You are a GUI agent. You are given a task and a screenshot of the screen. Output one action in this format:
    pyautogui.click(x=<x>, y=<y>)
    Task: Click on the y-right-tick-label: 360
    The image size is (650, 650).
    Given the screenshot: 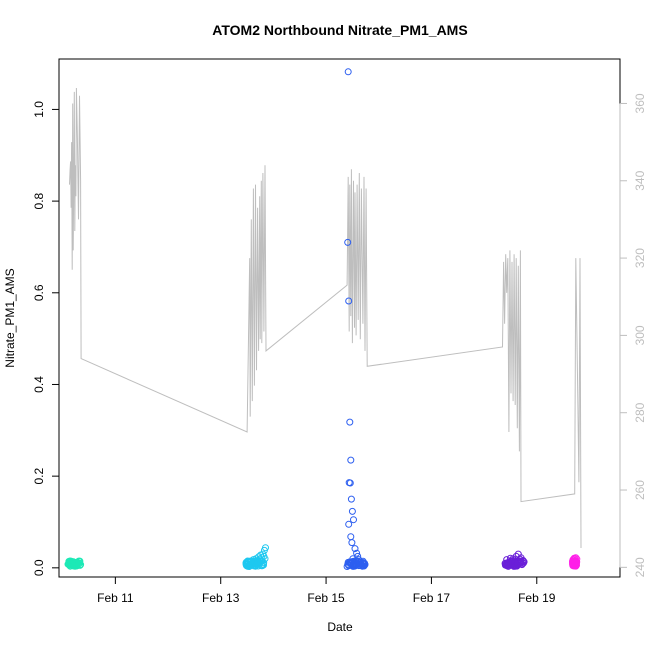 What is the action you would take?
    pyautogui.click(x=640, y=103)
    